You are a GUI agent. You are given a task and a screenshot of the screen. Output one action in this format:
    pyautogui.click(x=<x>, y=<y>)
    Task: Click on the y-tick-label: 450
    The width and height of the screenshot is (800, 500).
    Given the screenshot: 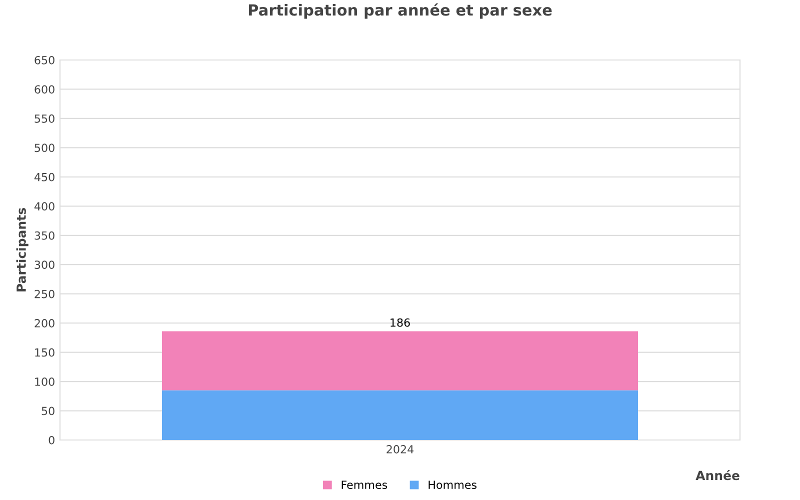 What is the action you would take?
    pyautogui.click(x=44, y=177)
    